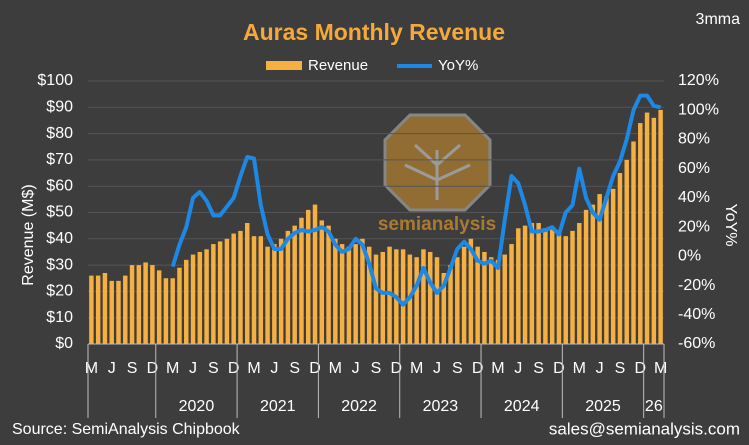 This screenshot has width=749, height=445. I want to click on y2-tick-label: 0%, so click(689, 256).